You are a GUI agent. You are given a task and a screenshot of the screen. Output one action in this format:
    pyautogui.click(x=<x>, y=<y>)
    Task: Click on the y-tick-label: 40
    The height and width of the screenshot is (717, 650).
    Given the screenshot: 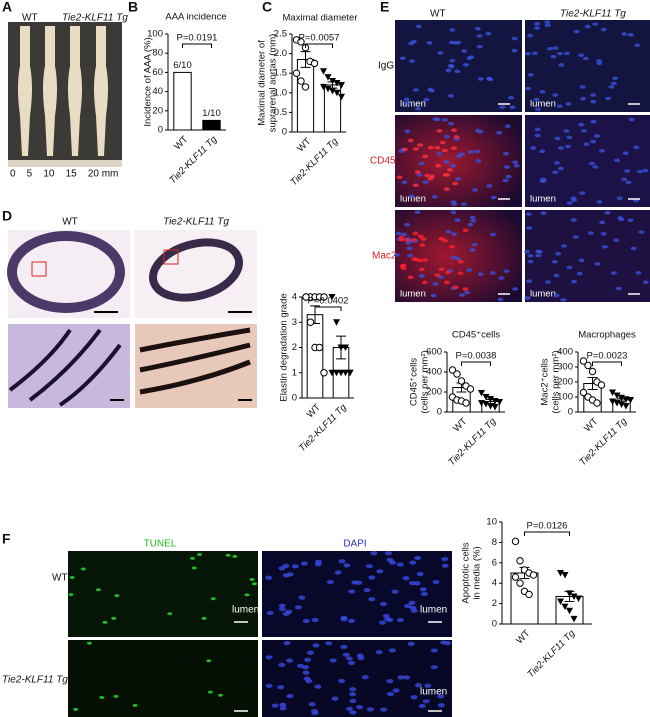 What is the action you would take?
    pyautogui.click(x=157, y=91)
    